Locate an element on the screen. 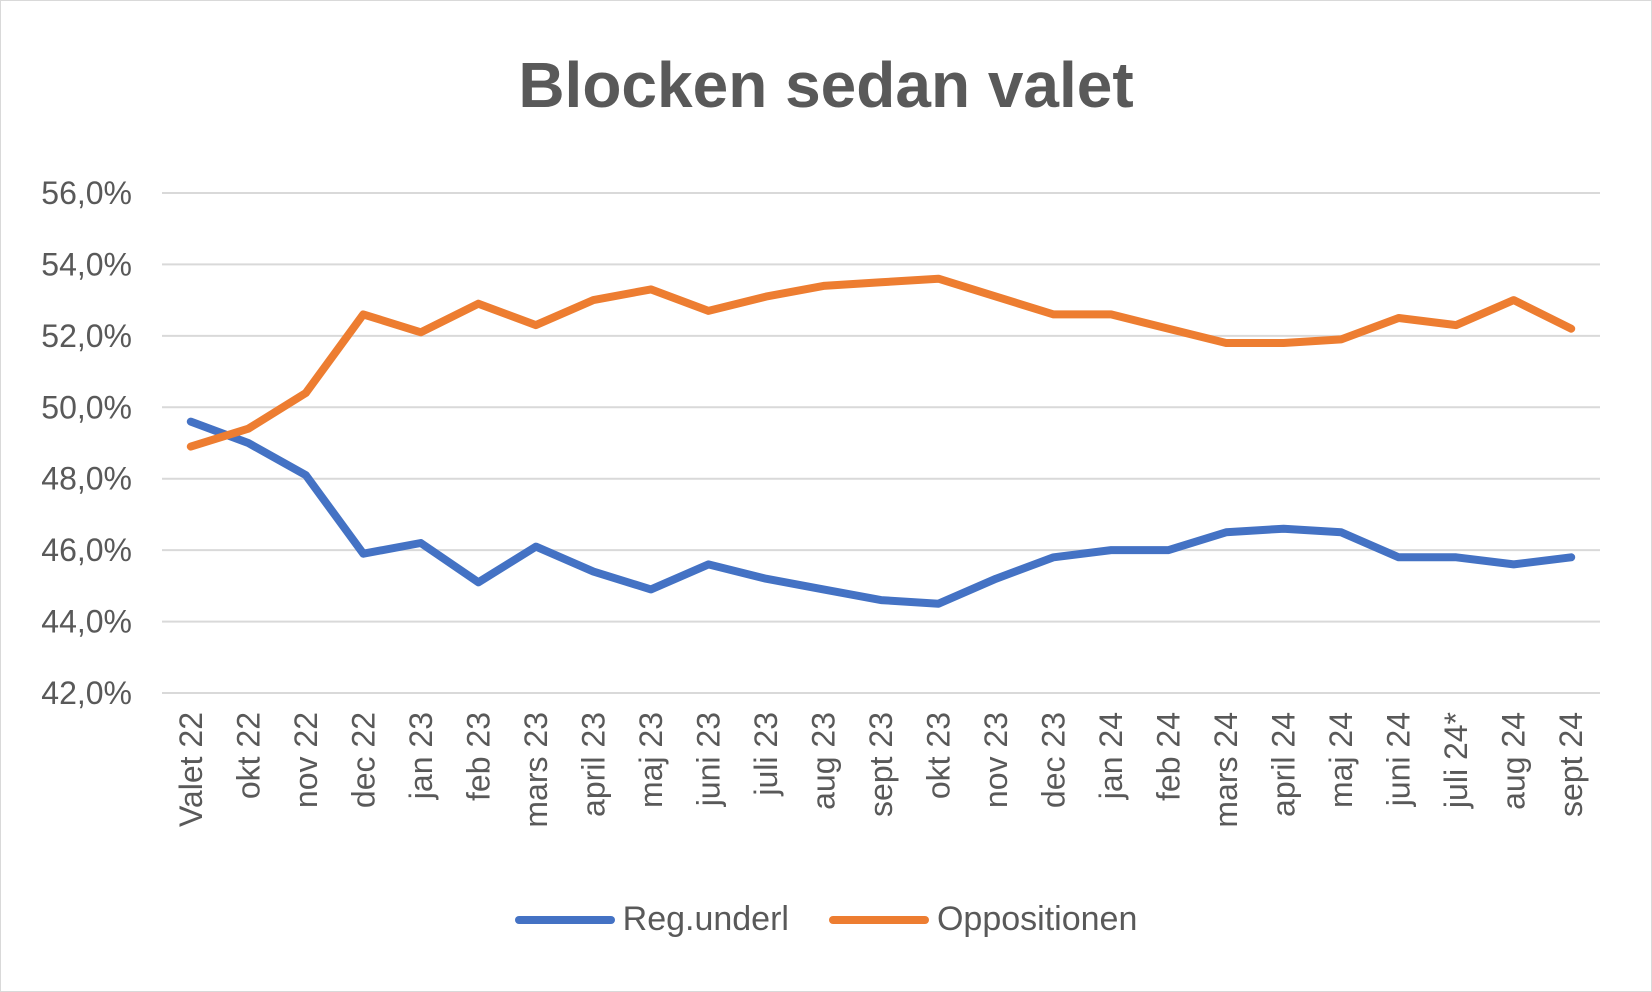  legend-label-reg-underl: Reg.underl is located at coordinates (705, 919).